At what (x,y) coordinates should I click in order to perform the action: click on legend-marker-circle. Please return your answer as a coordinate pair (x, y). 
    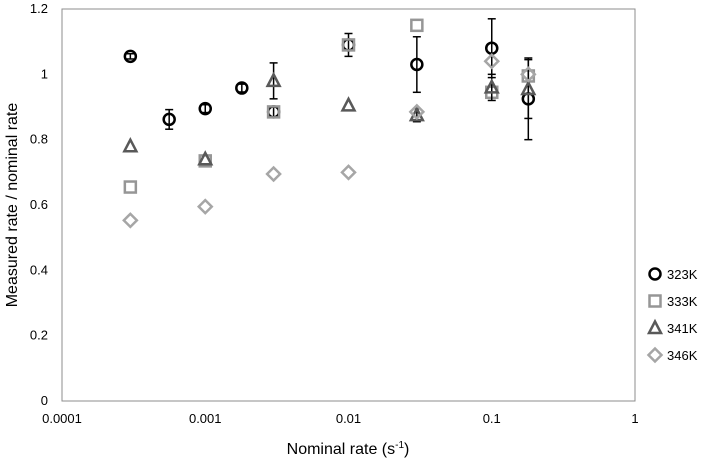
    Looking at the image, I should click on (655, 274).